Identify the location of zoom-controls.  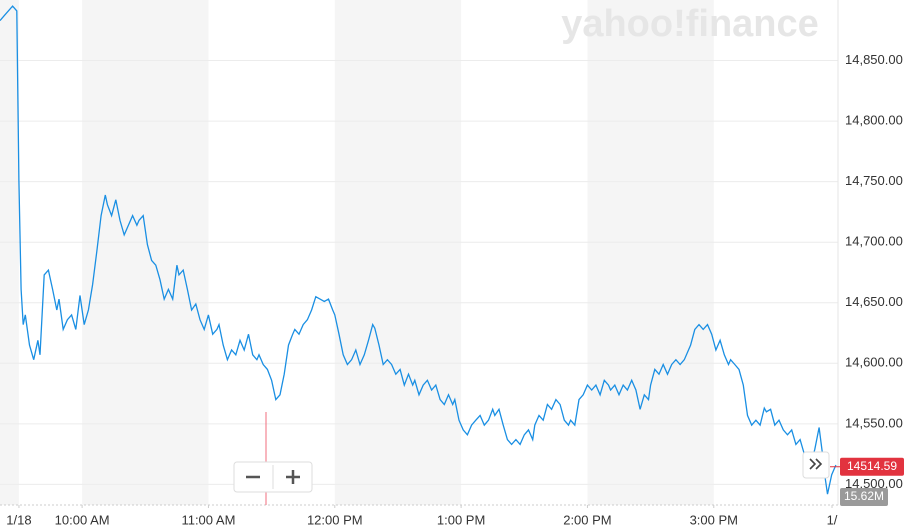
(273, 477).